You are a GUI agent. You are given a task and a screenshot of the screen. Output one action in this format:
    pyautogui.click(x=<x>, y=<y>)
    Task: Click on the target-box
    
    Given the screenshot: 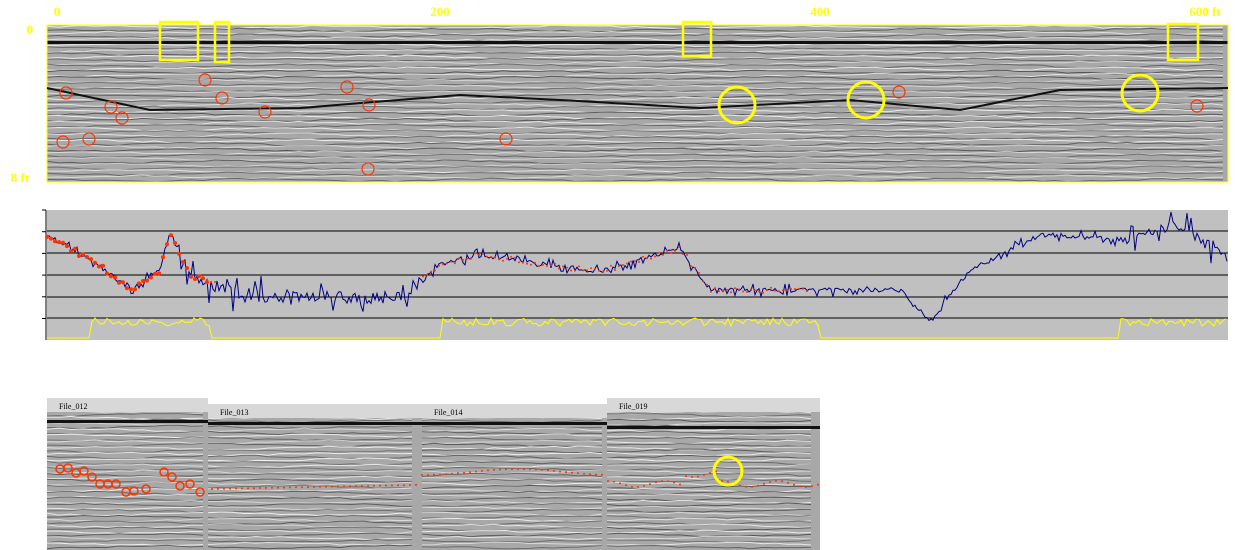 What is the action you would take?
    pyautogui.click(x=179, y=41)
    